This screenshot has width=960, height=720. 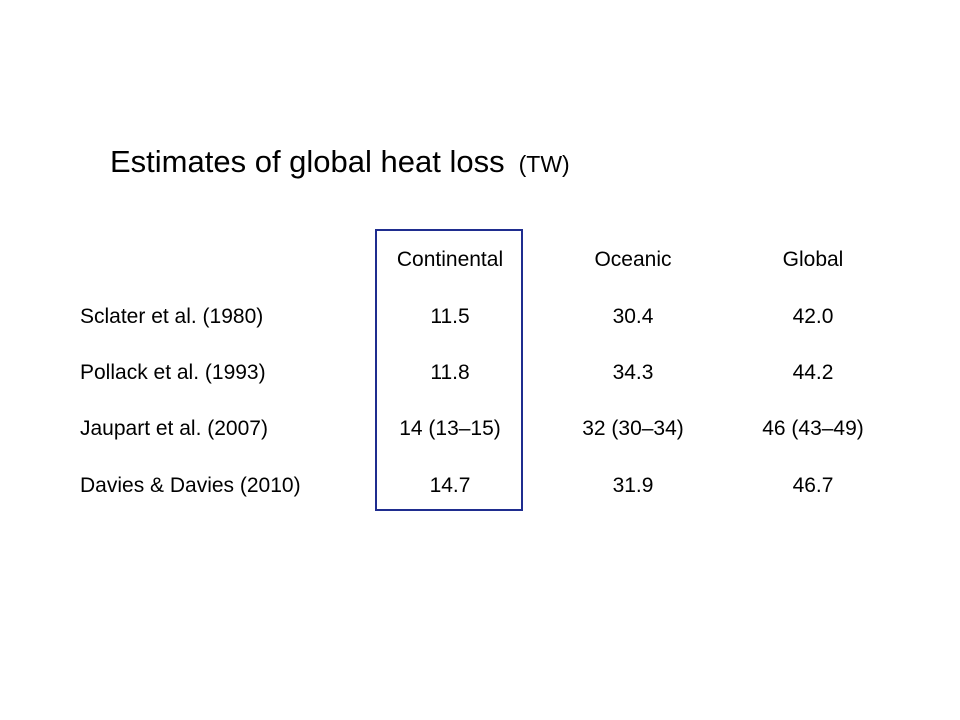 I want to click on column-header-global: Global, so click(x=813, y=259).